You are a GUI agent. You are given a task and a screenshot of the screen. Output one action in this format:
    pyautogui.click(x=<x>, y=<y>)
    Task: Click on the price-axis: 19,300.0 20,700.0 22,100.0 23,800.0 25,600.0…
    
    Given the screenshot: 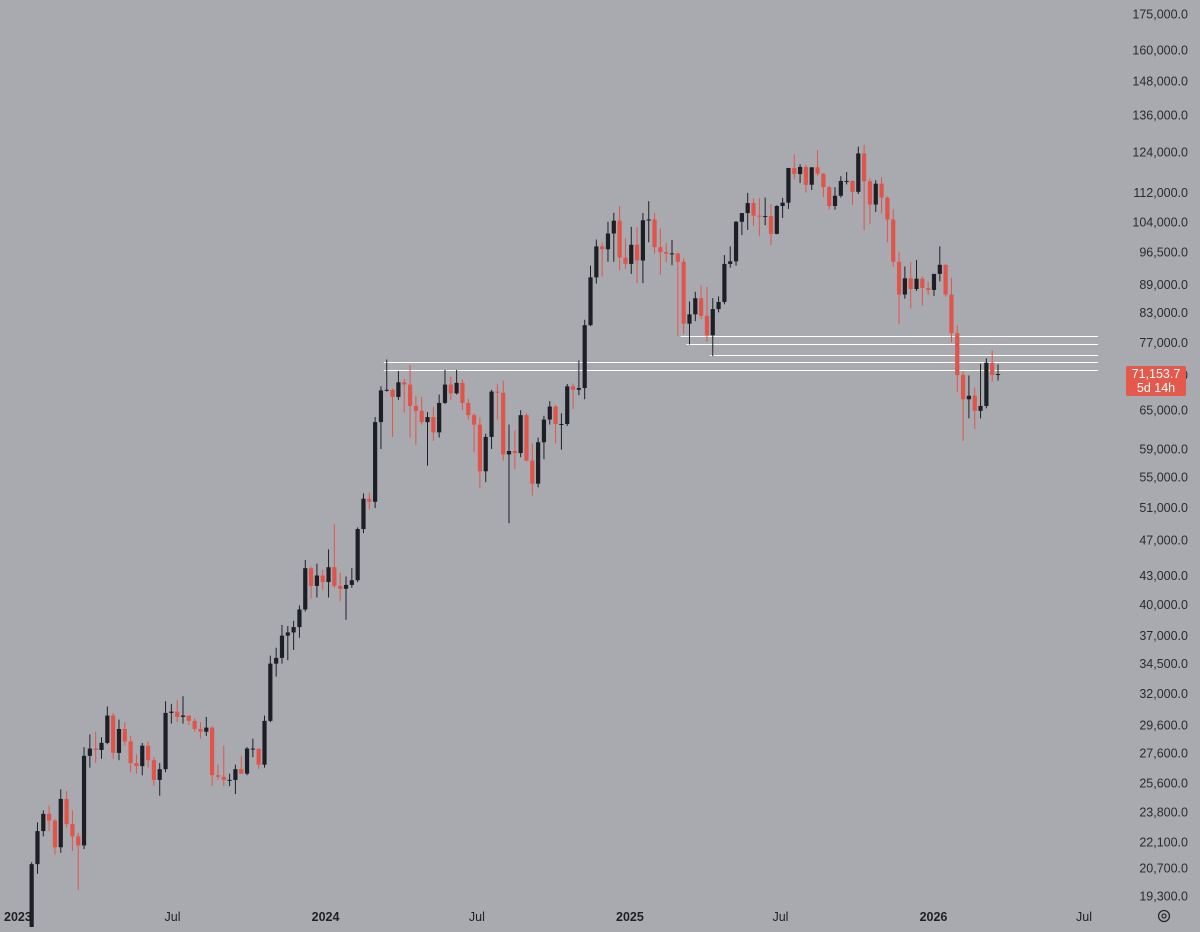 What is the action you would take?
    pyautogui.click(x=1160, y=456)
    